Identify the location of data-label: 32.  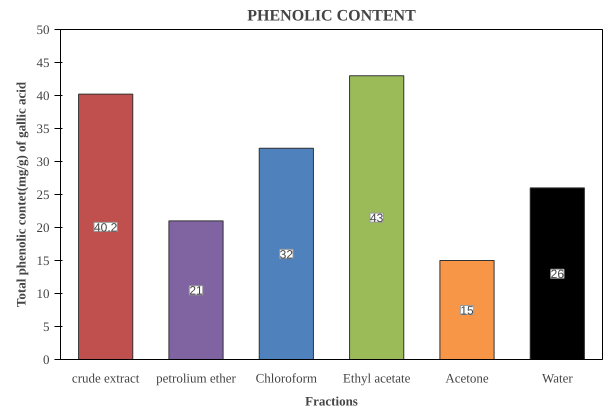
(287, 254).